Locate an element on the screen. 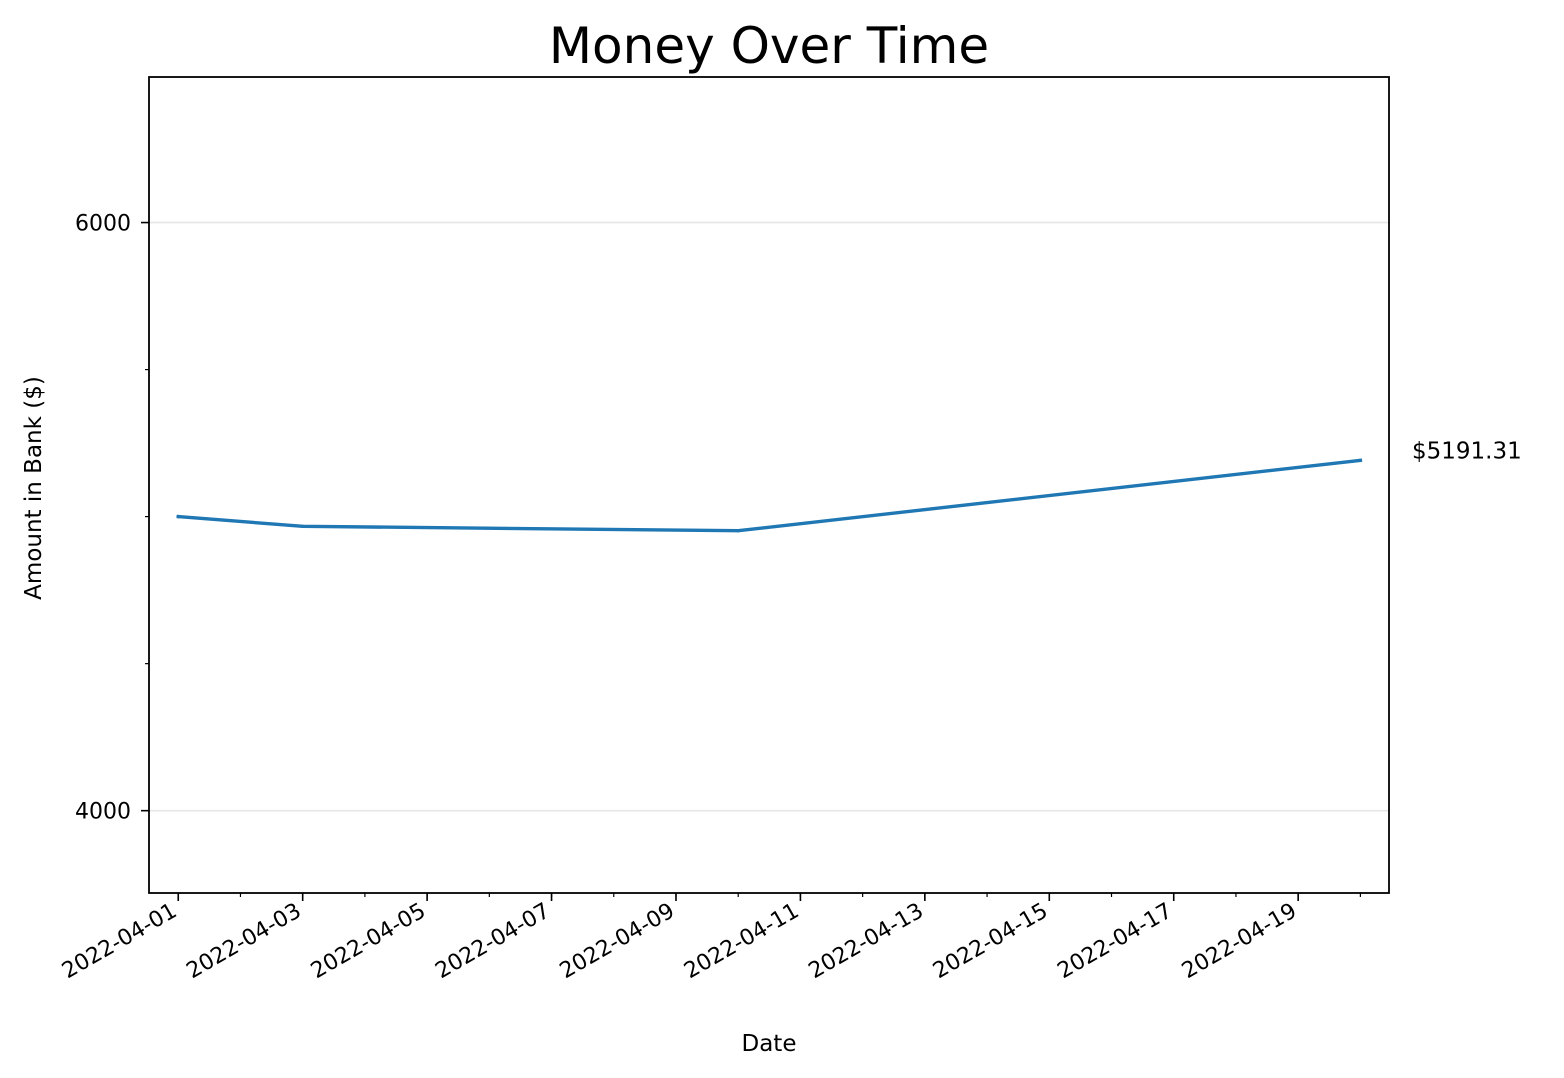  x-tick-label-9: 2022-04-19 is located at coordinates (1239, 942).